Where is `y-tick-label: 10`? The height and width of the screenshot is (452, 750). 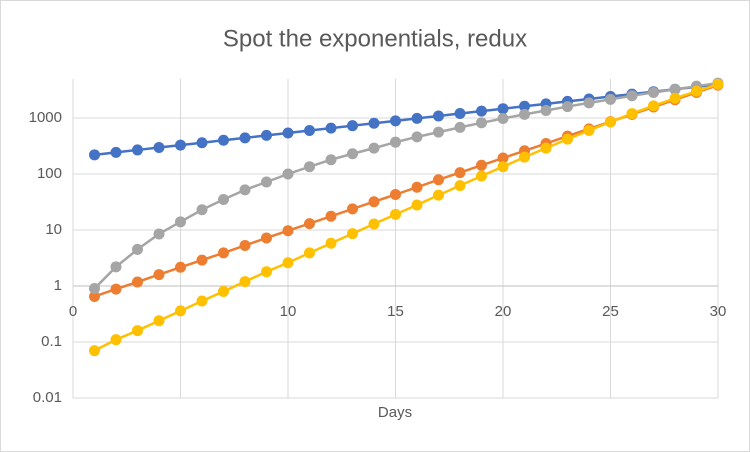 y-tick-label: 10 is located at coordinates (53, 229).